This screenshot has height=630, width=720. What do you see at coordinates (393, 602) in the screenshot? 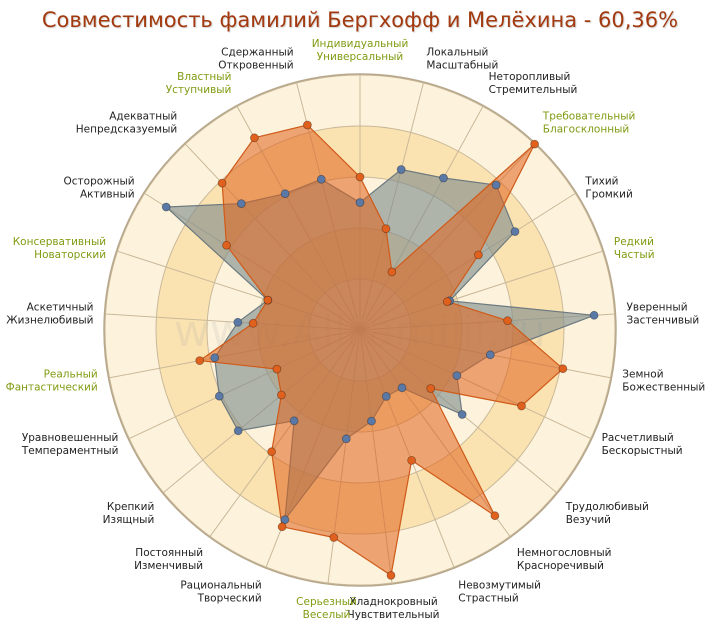
I see `axis-label-13-line-1: Хладнокровный` at bounding box center [393, 602].